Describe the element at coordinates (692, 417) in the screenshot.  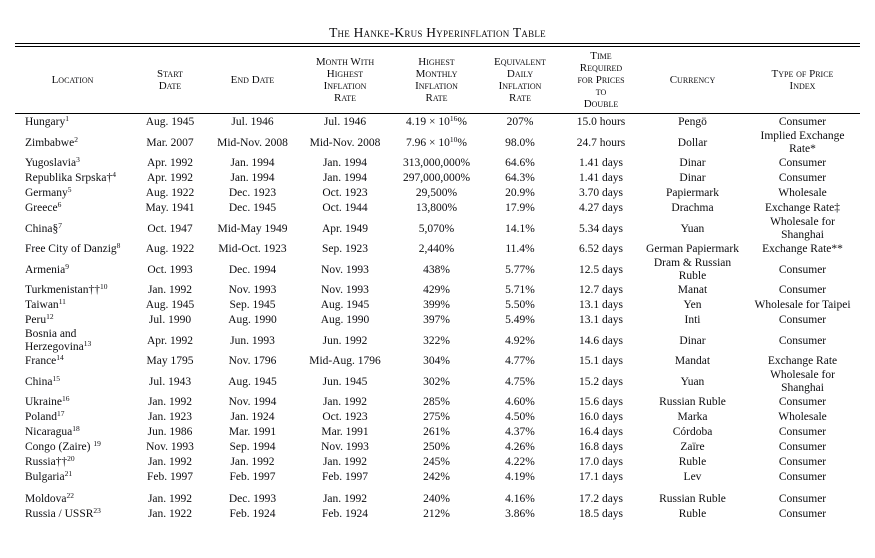
I see `currency-cell: Marka` at that location.